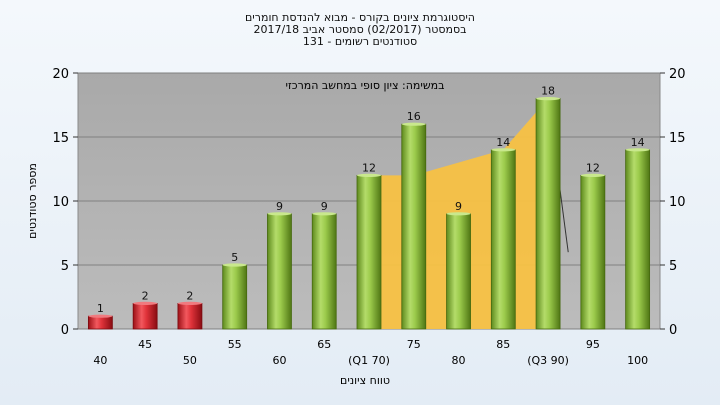  What do you see at coordinates (360, 41) in the screenshot?
I see `chart-title-line-3: סטודנטים רשומים - 131` at bounding box center [360, 41].